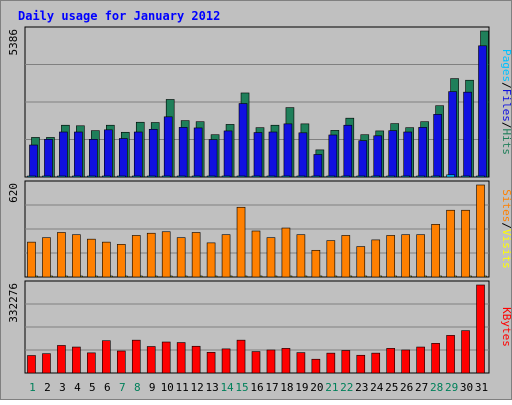 The height and width of the screenshot is (405, 512). What do you see at coordinates (107, 387) in the screenshot?
I see `x-tick-label-day-6: 6` at bounding box center [107, 387].